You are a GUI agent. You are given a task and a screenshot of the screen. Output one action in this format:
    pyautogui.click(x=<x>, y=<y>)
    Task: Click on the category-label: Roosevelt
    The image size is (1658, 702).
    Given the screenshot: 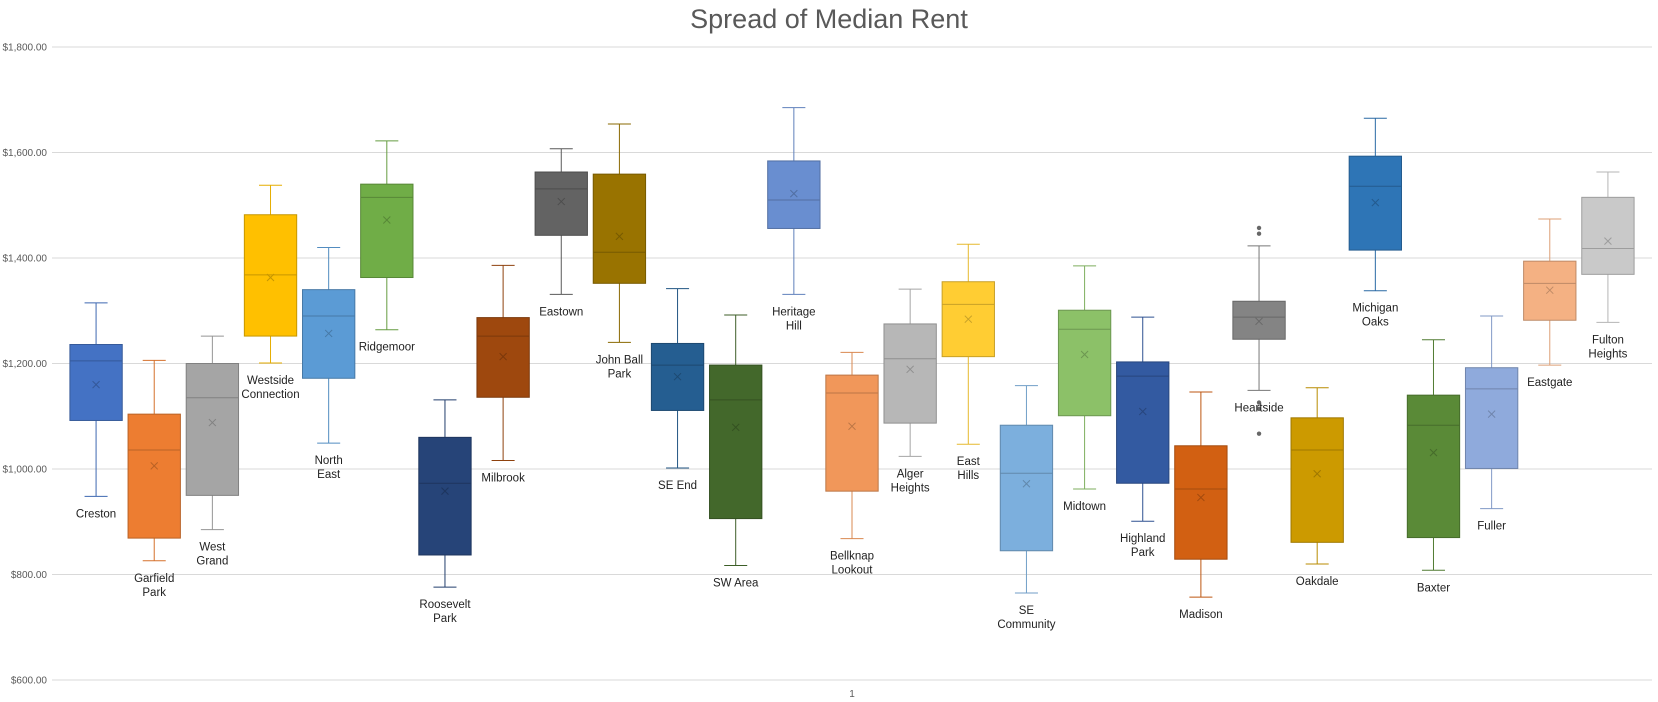 What is the action you would take?
    pyautogui.click(x=445, y=605)
    